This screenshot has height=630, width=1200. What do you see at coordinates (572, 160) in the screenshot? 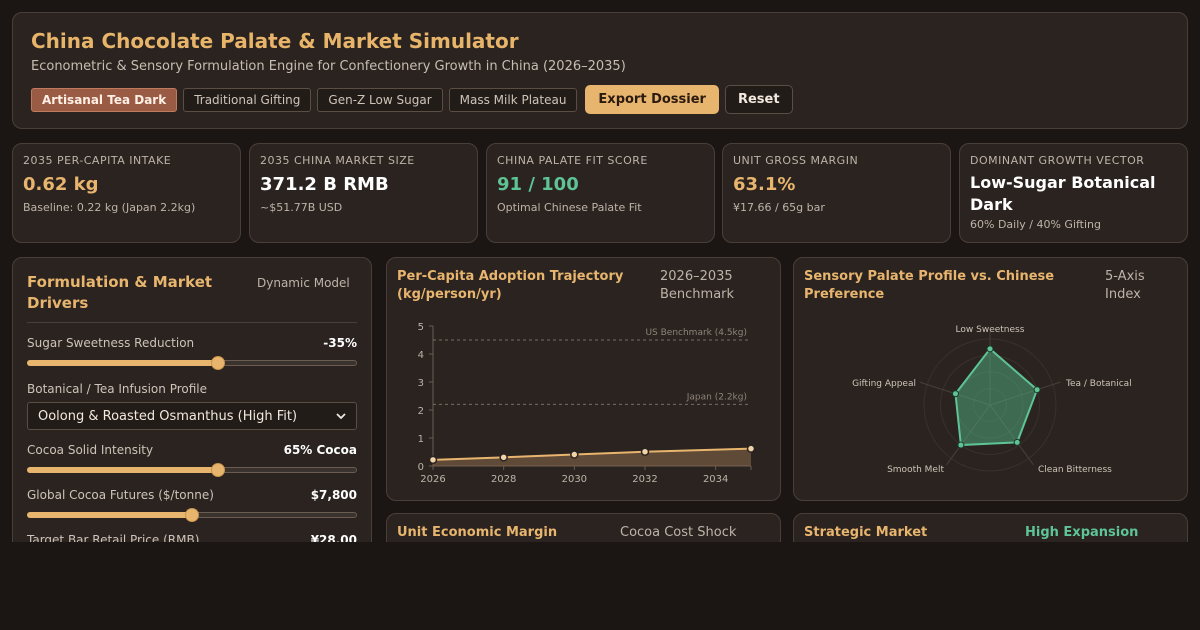
I see `kpi-label: China Palate Fit Score` at bounding box center [572, 160].